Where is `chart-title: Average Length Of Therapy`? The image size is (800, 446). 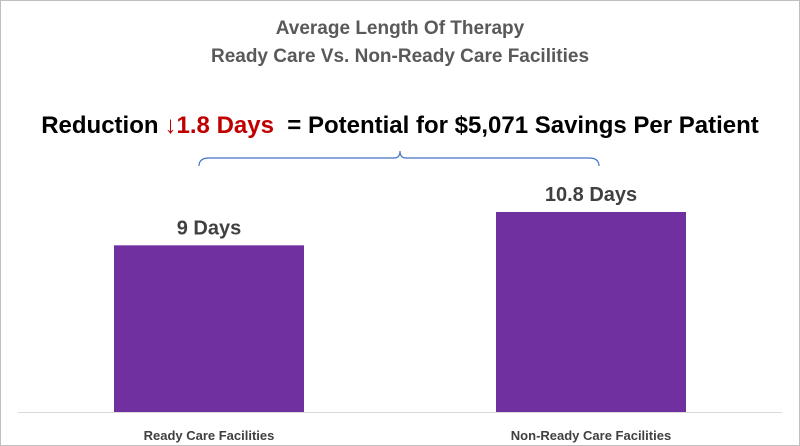 chart-title: Average Length Of Therapy is located at coordinates (400, 28).